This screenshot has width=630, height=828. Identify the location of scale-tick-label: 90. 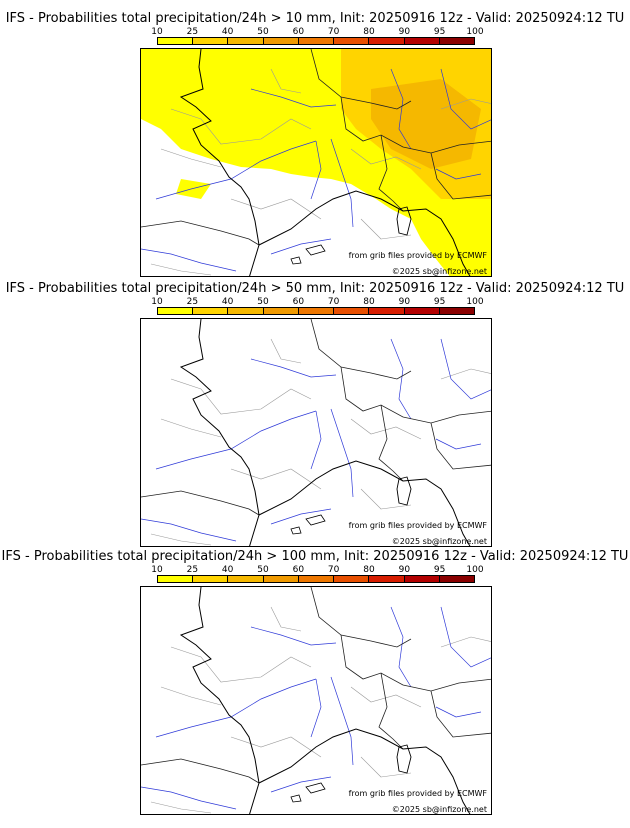
(404, 32).